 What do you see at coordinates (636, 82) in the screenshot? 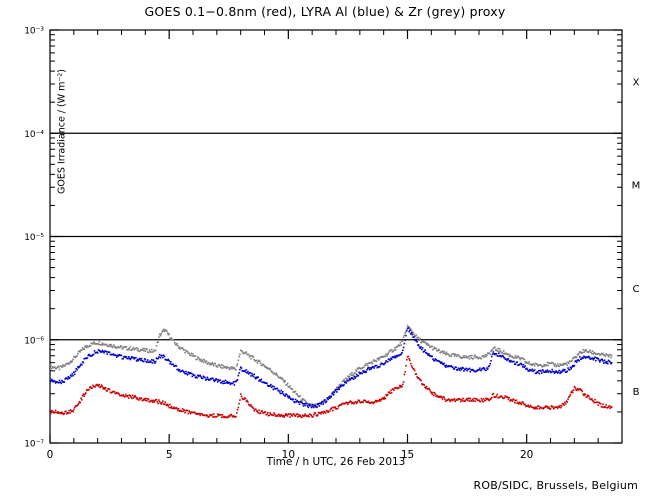
I see `flare-class-label-x: X` at bounding box center [636, 82].